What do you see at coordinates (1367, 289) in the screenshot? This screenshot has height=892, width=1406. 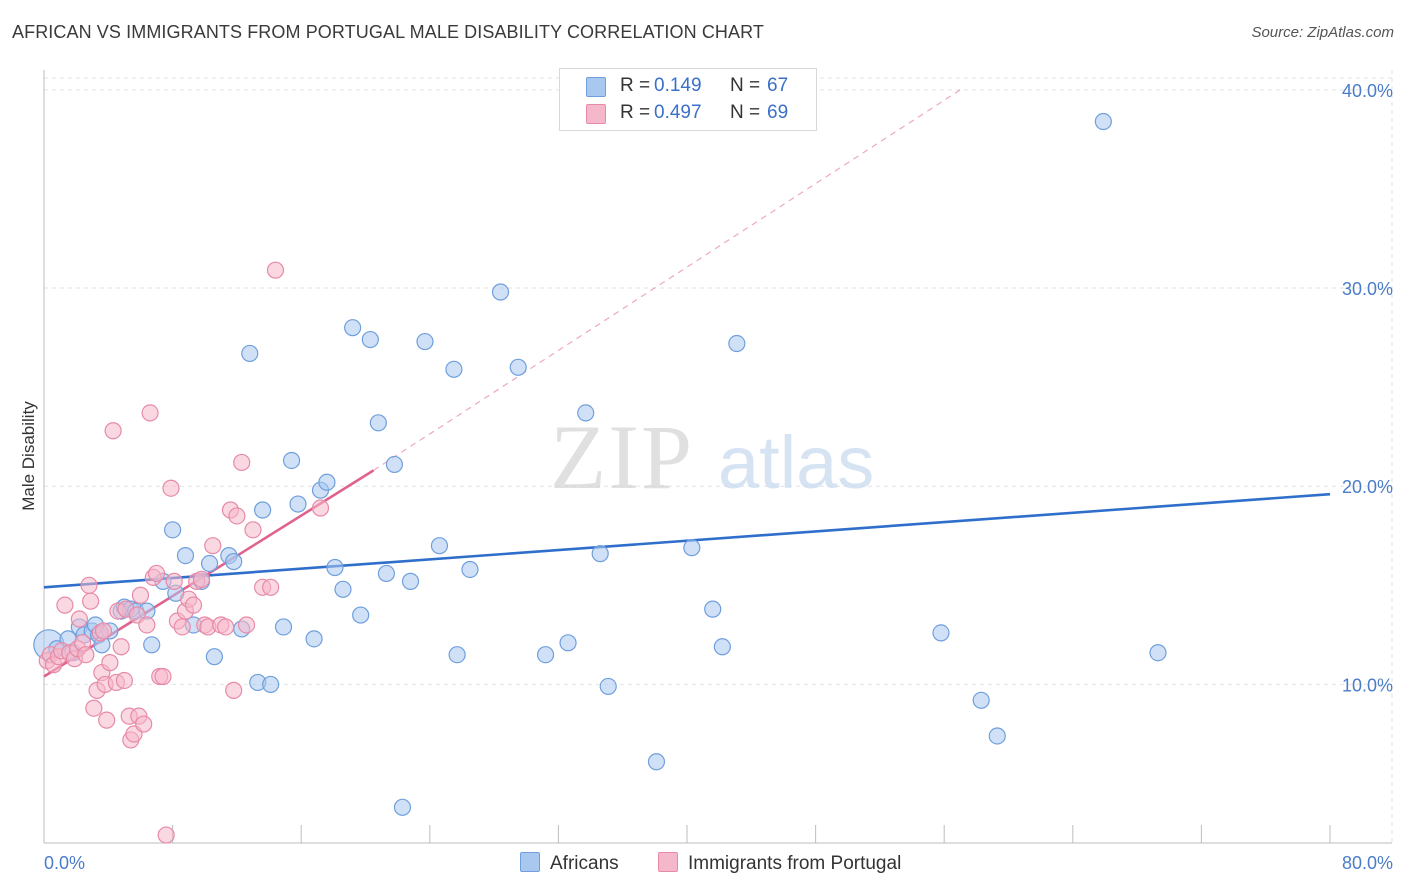 I see `y-tick-label: 30.0%` at bounding box center [1367, 289].